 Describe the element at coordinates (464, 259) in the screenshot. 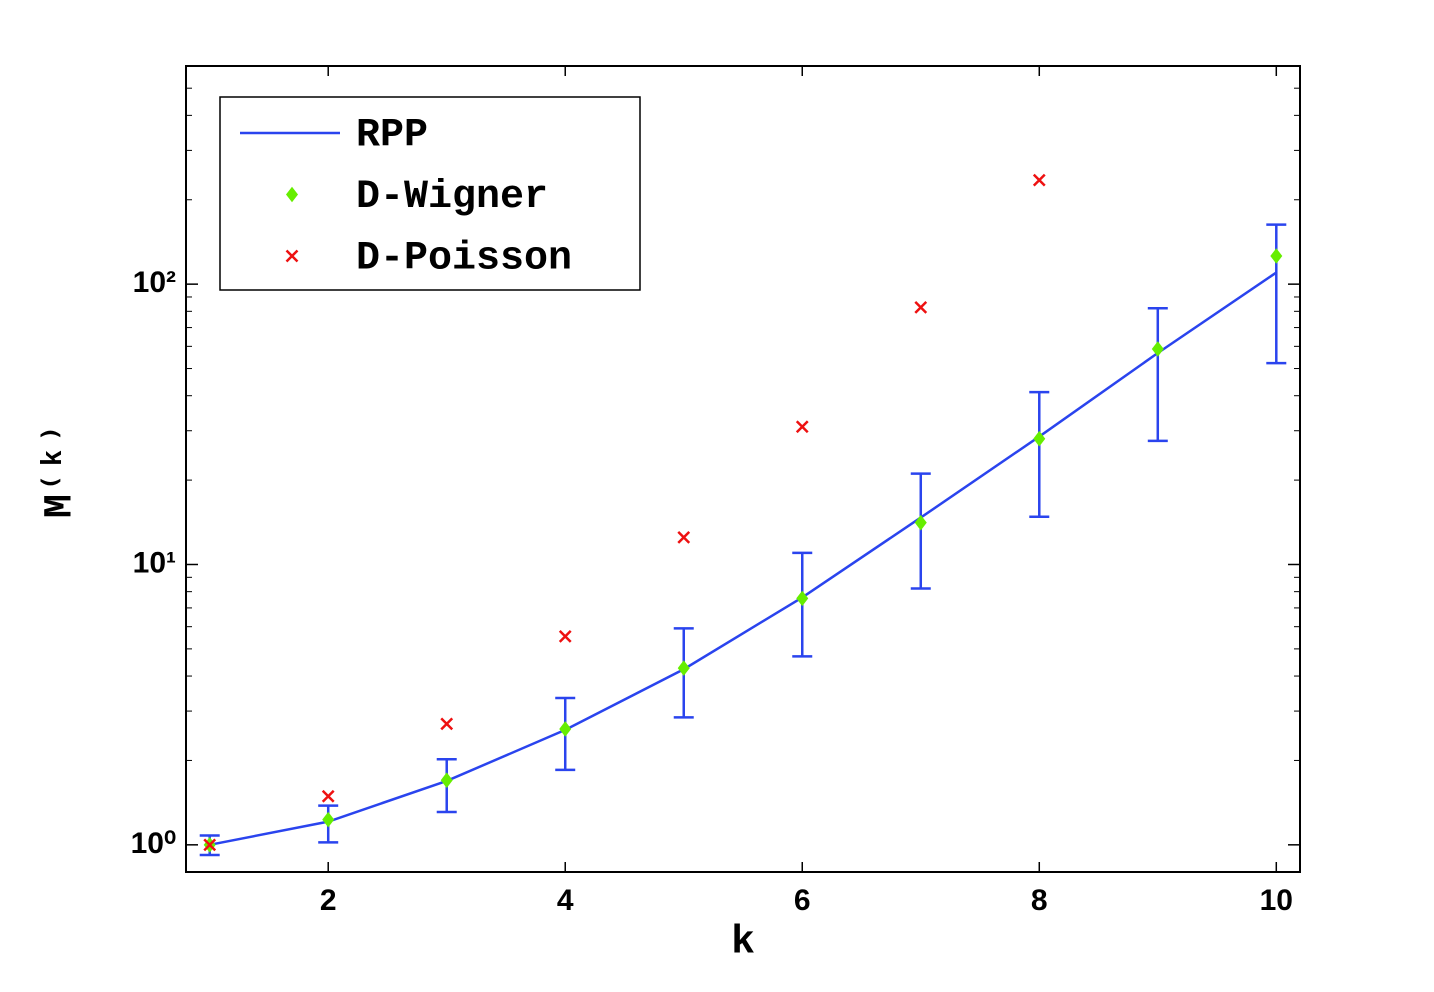

I see `legend-label: D-Poisson` at that location.